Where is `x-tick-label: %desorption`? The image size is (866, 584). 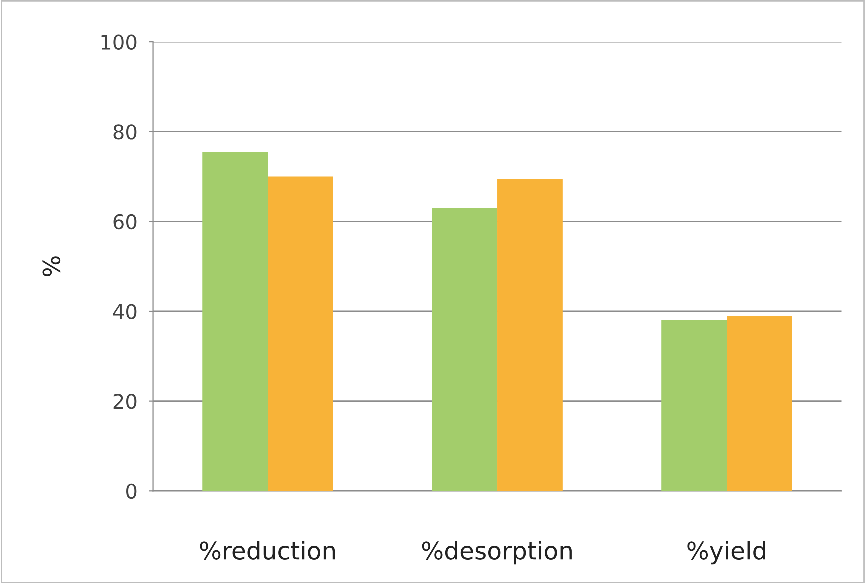 x-tick-label: %desorption is located at coordinates (497, 553).